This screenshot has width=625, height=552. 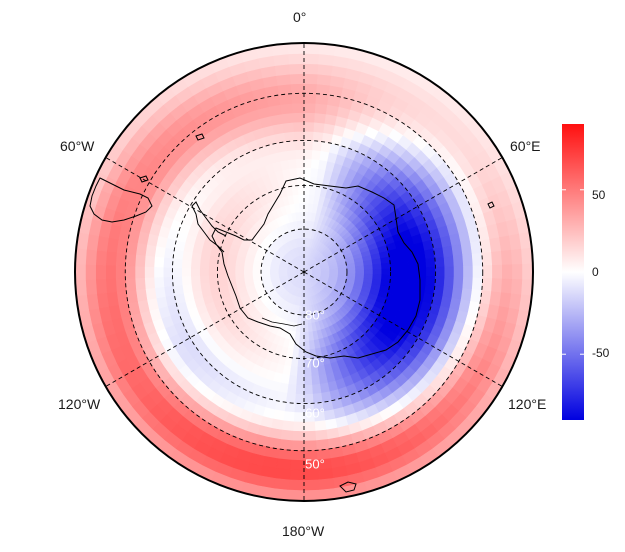 What do you see at coordinates (601, 353) in the screenshot?
I see `colorbar-tick-label: -50` at bounding box center [601, 353].